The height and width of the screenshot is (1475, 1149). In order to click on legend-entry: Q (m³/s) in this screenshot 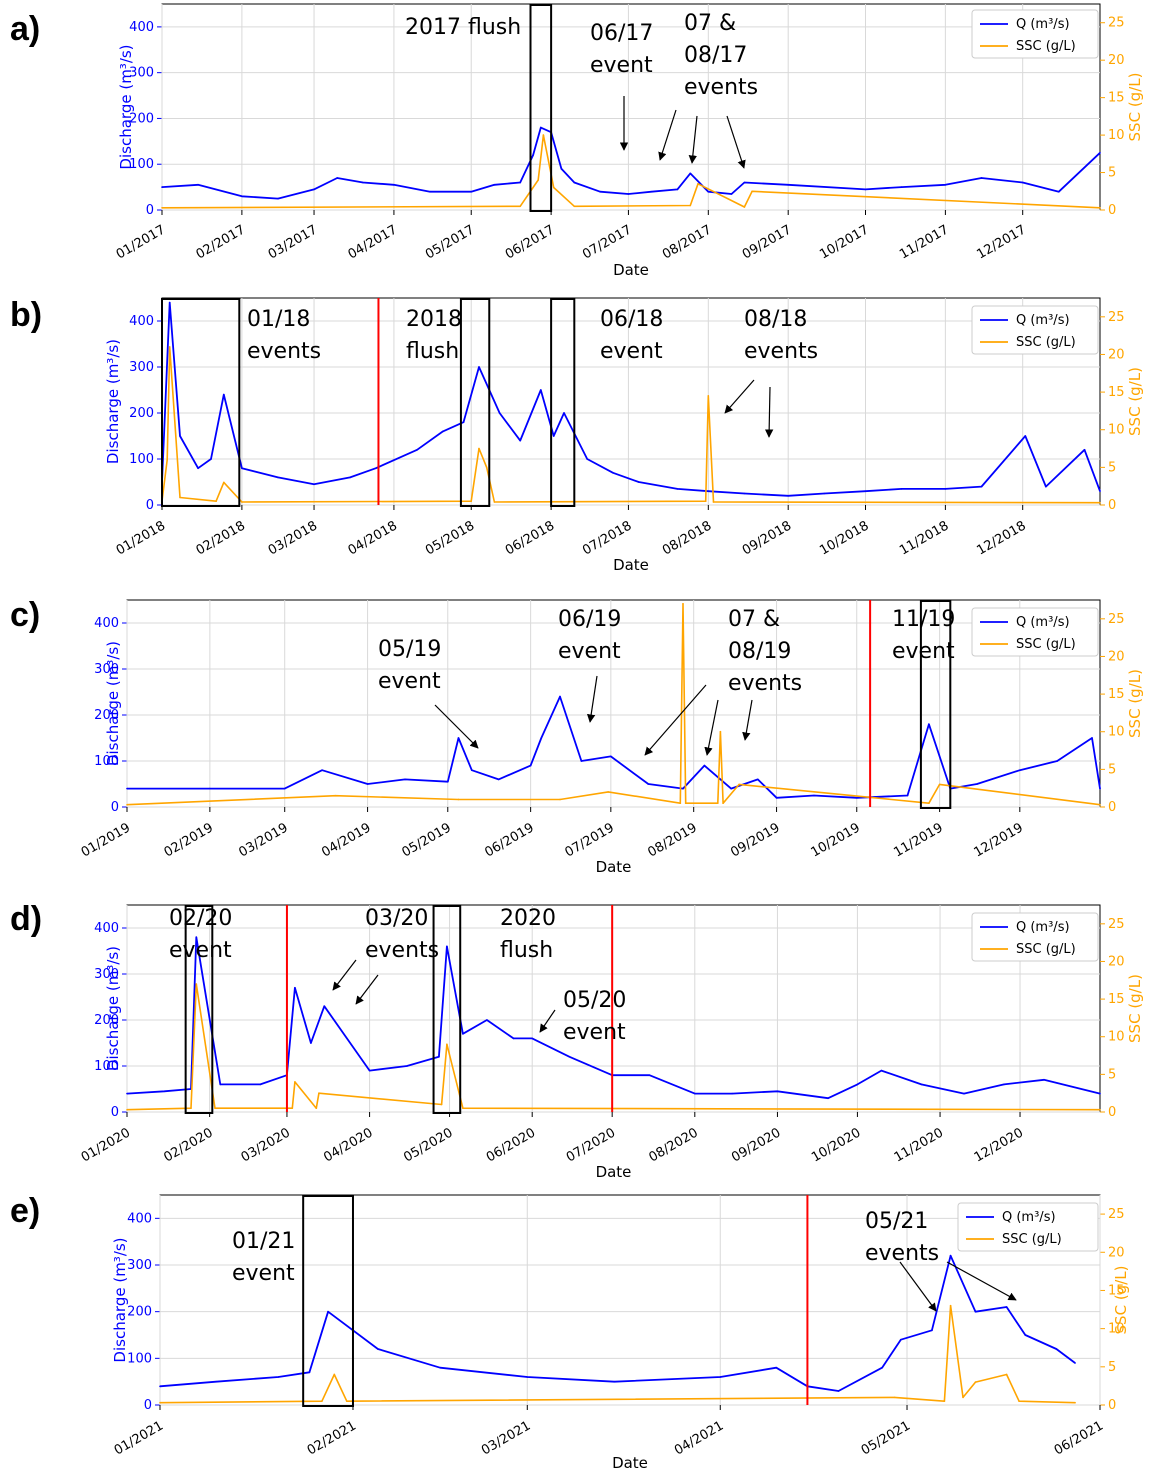, I will do `click(1043, 622)`.